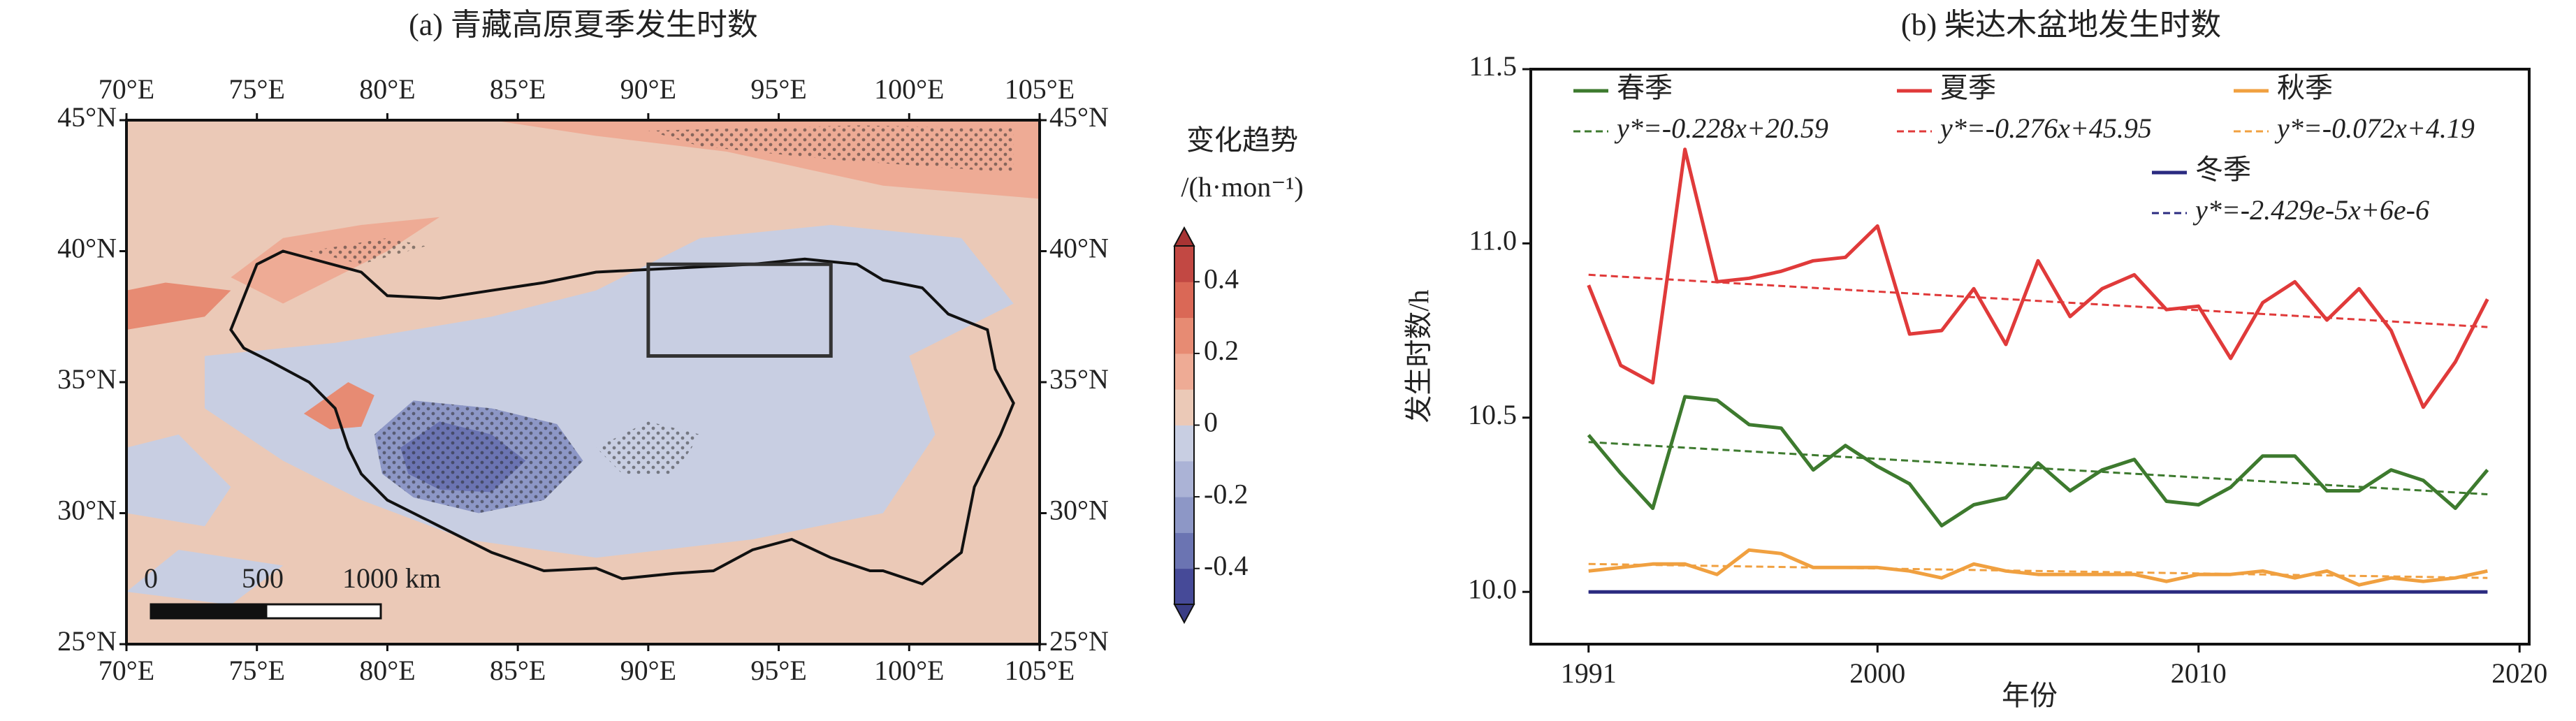  Describe the element at coordinates (2519, 673) in the screenshot. I see `x-tick-label: 2020` at that location.